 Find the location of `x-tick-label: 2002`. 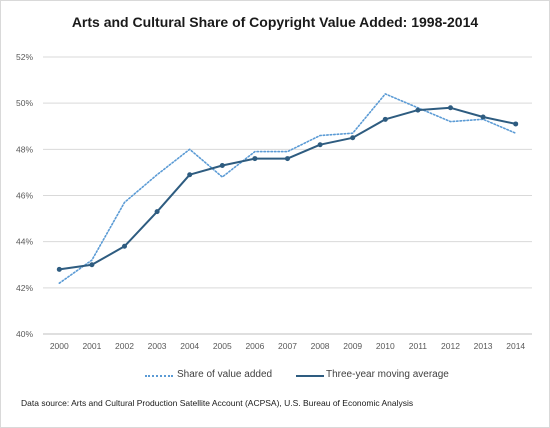

x-tick-label: 2002 is located at coordinates (124, 346).